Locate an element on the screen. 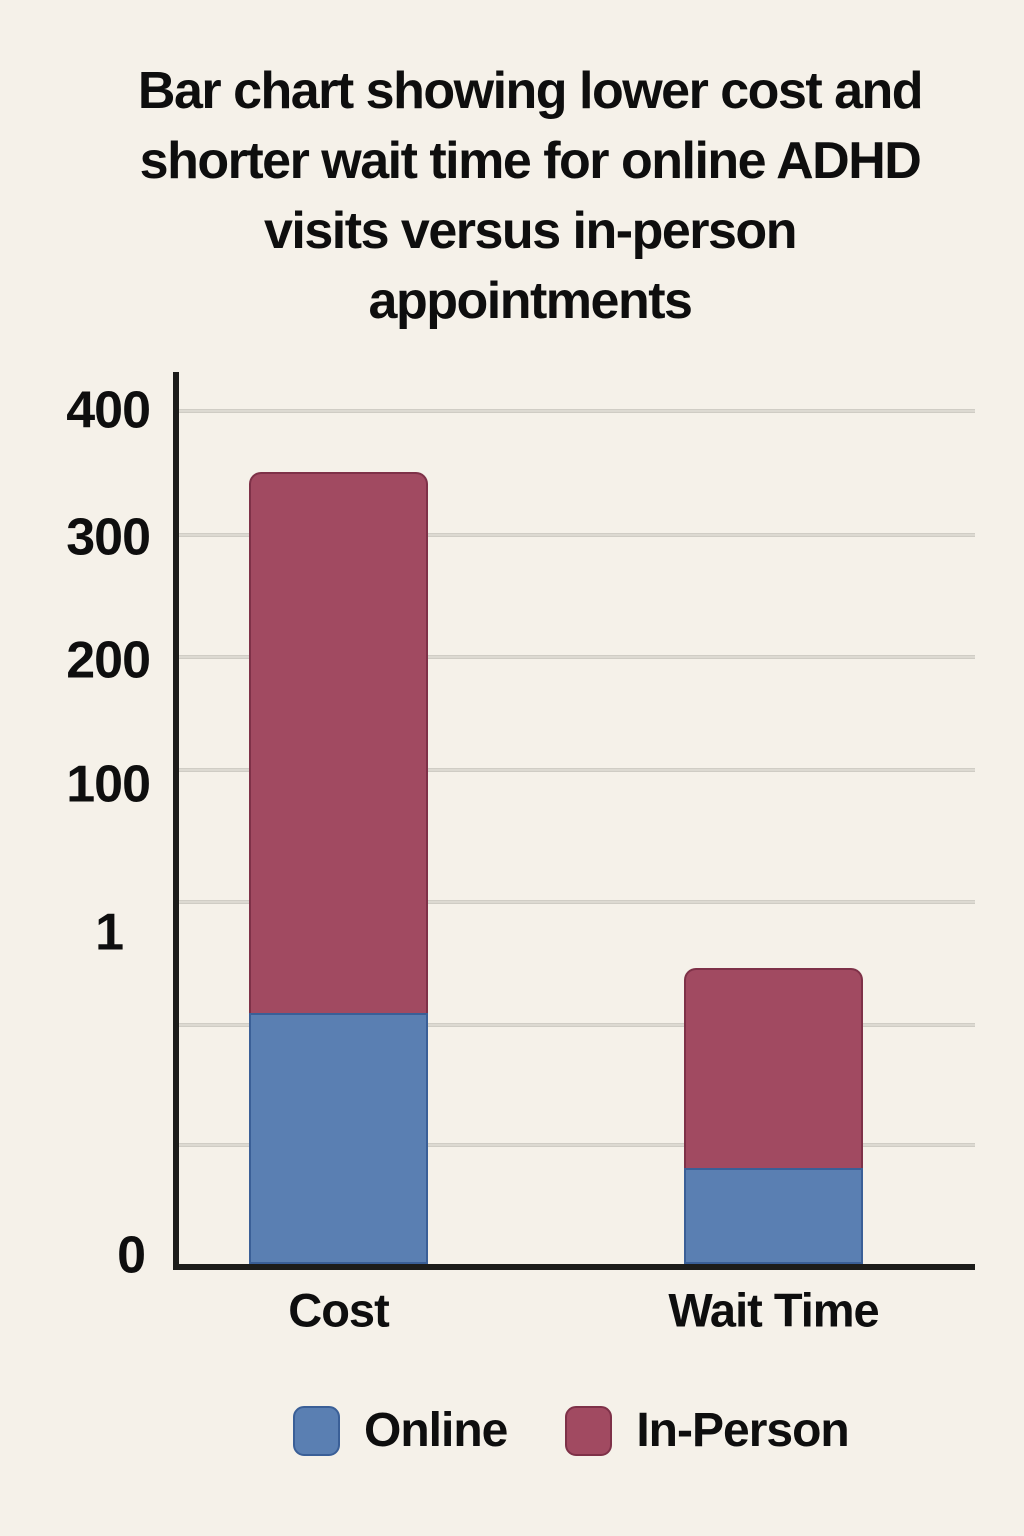 The image size is (1024, 1536). y-tick-label: 200 is located at coordinates (108, 660).